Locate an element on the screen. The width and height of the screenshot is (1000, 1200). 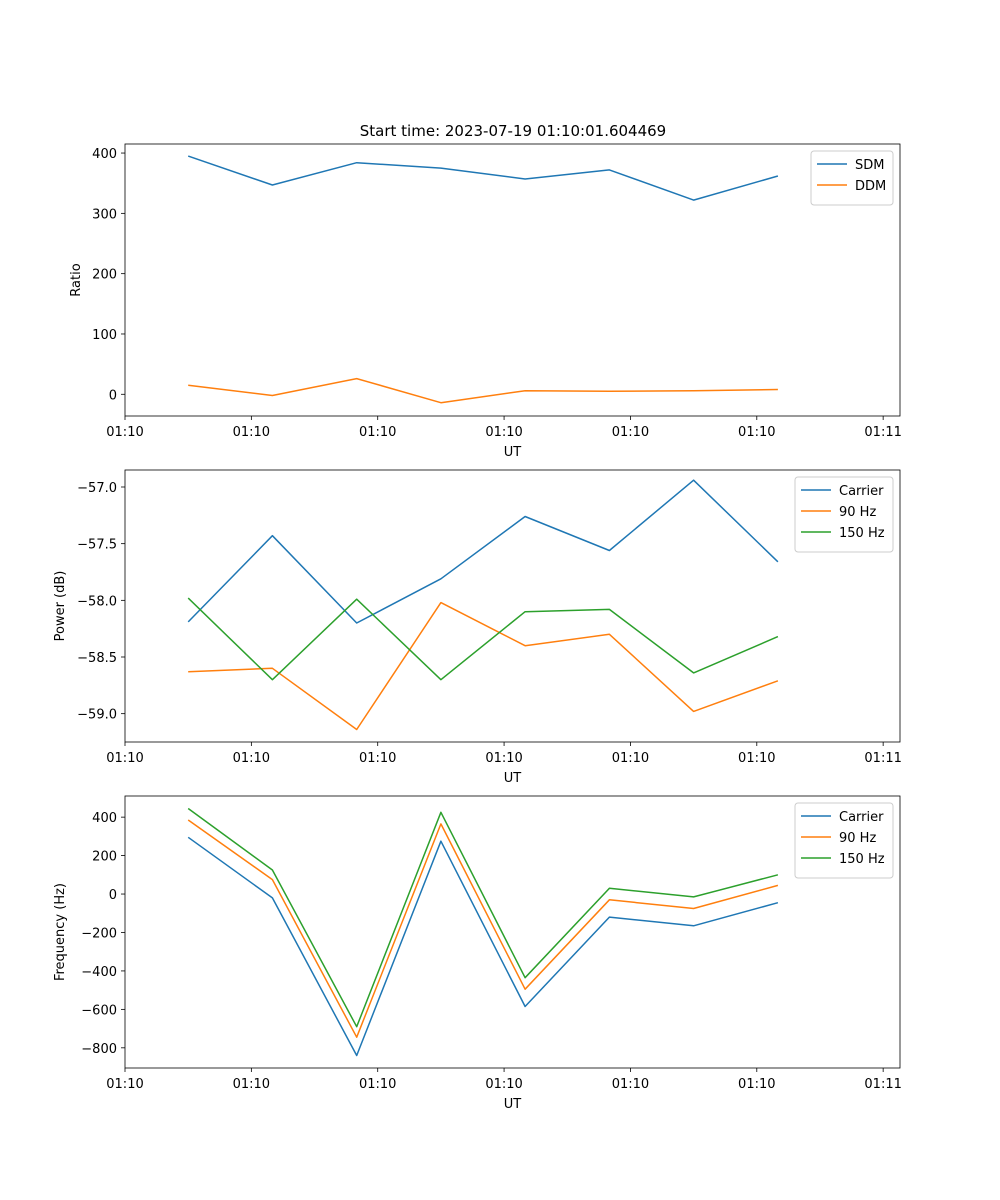
y-tick-label: −57.5 is located at coordinates (97, 545).